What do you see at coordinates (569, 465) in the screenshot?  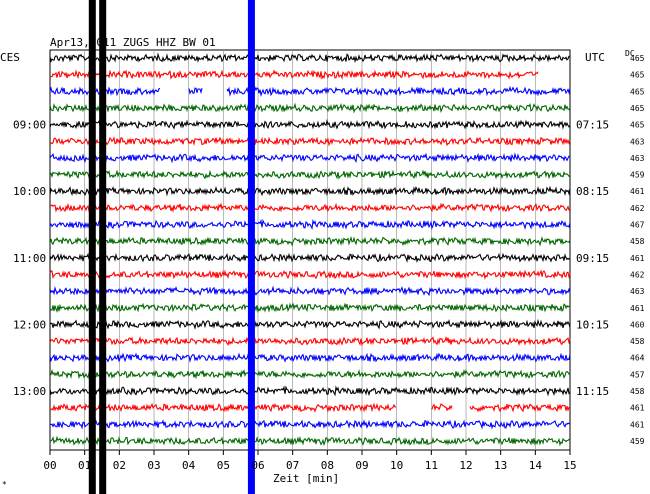 I see `x-tick-label: 15` at bounding box center [569, 465].